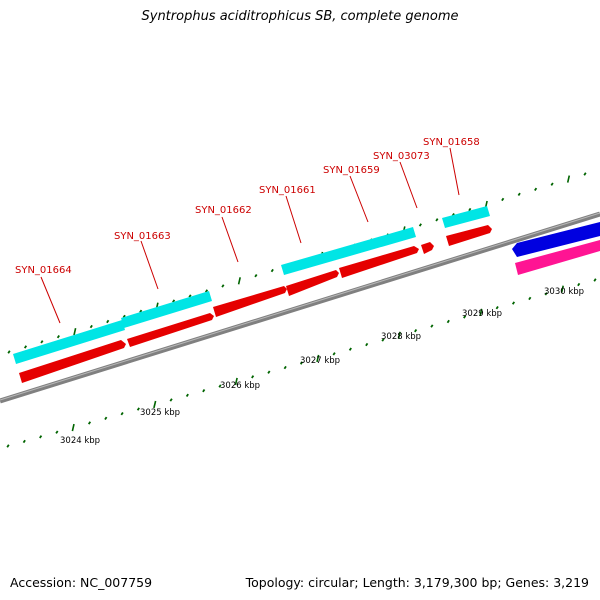  I want to click on locus-label: SYN_01659, so click(351, 170).